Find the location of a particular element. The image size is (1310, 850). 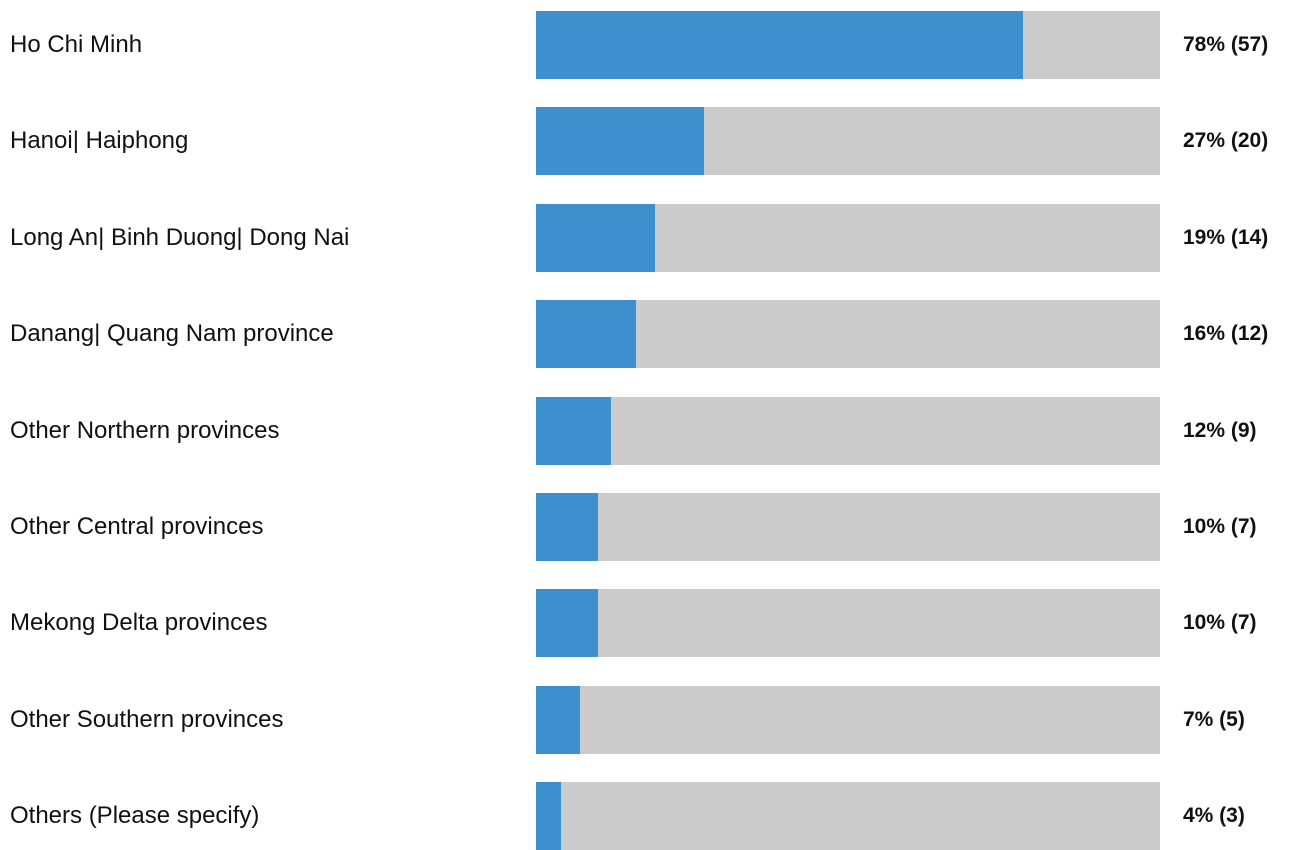

bar-row: Others (Please specify) 4% (3) is located at coordinates (655, 816).